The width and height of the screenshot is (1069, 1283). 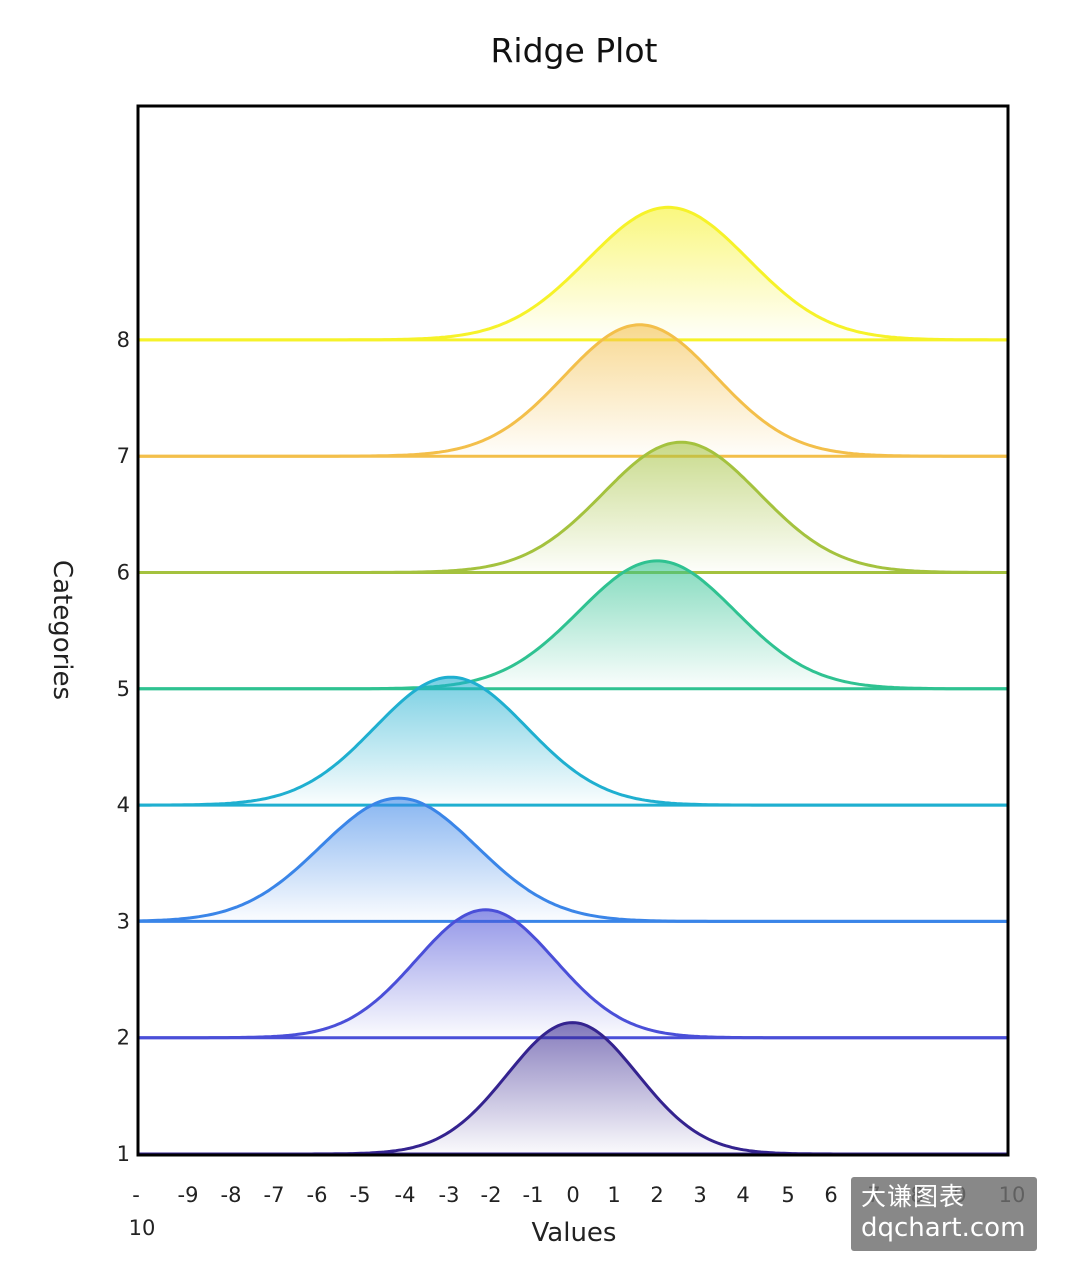 What do you see at coordinates (656, 1195) in the screenshot?
I see `x-tick-label: 2` at bounding box center [656, 1195].